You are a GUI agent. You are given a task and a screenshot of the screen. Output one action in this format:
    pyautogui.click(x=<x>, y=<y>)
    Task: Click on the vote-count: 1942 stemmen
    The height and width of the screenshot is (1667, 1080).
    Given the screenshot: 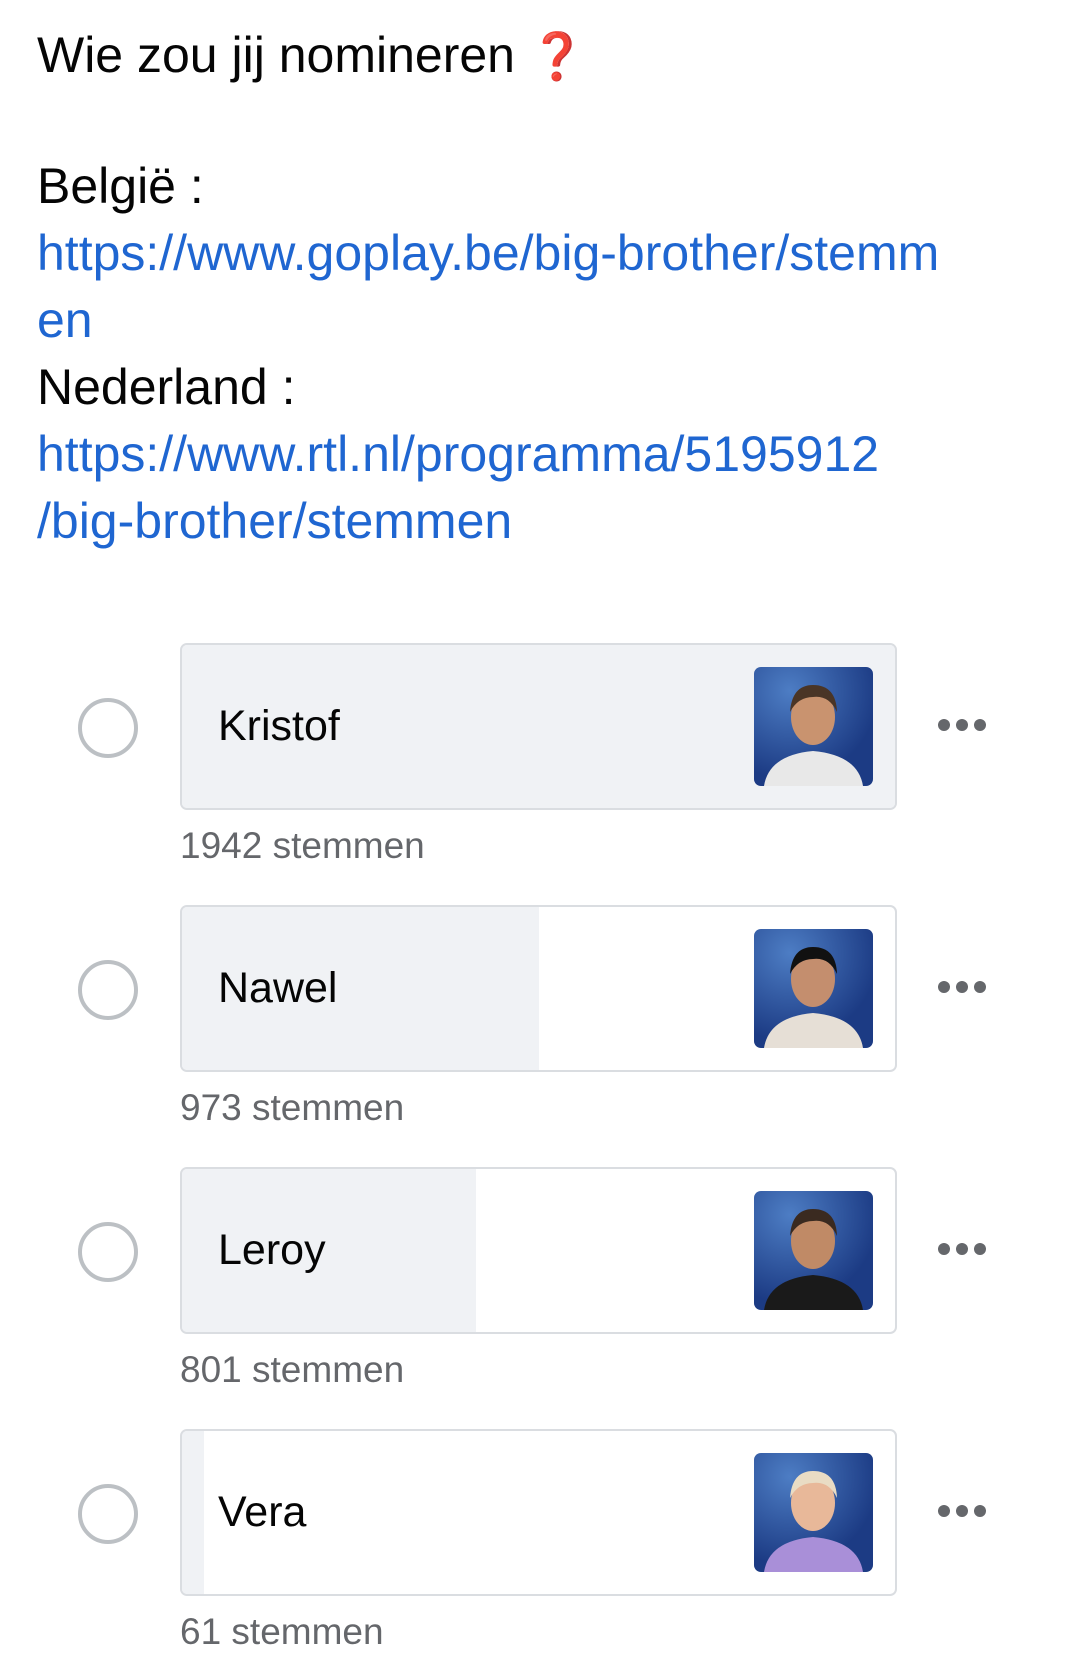 What is the action you would take?
    pyautogui.click(x=302, y=845)
    